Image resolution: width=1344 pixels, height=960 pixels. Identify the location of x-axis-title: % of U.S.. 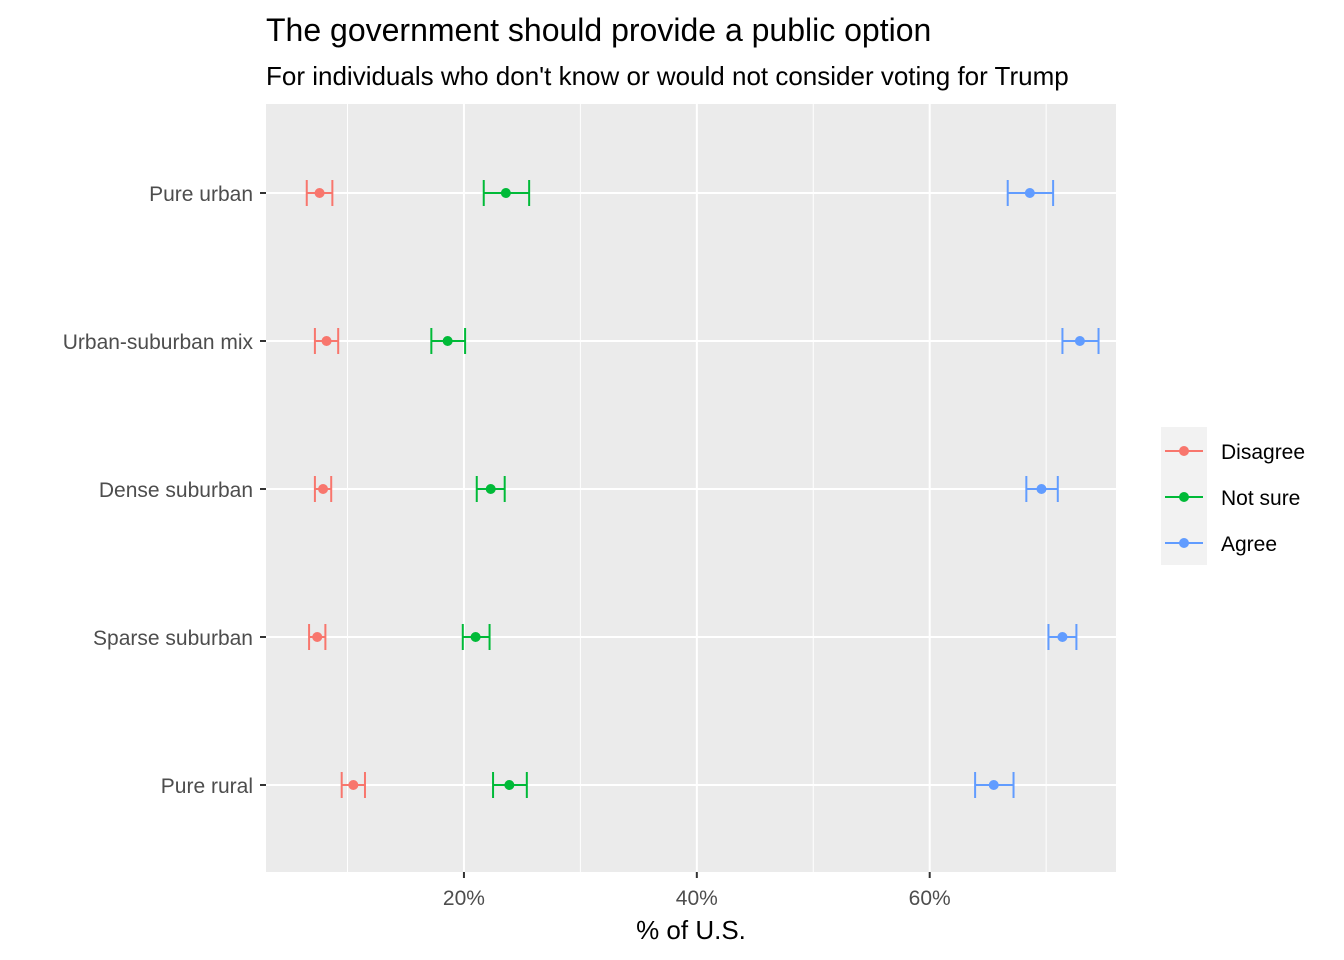
(691, 930).